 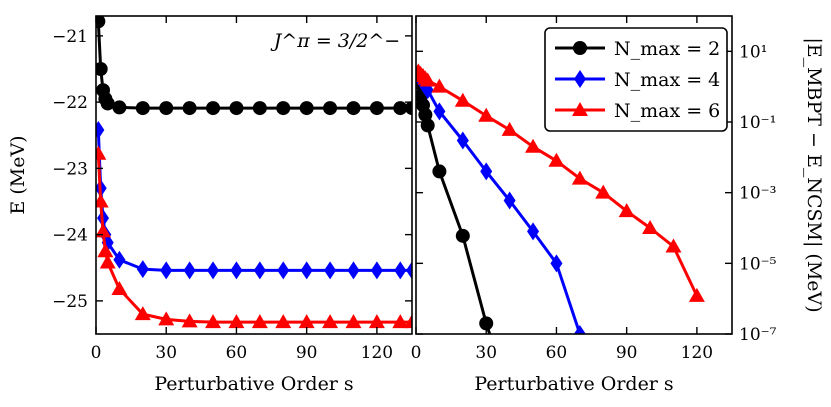 I want to click on legend-entry-1: N_max = 4, so click(x=637, y=80).